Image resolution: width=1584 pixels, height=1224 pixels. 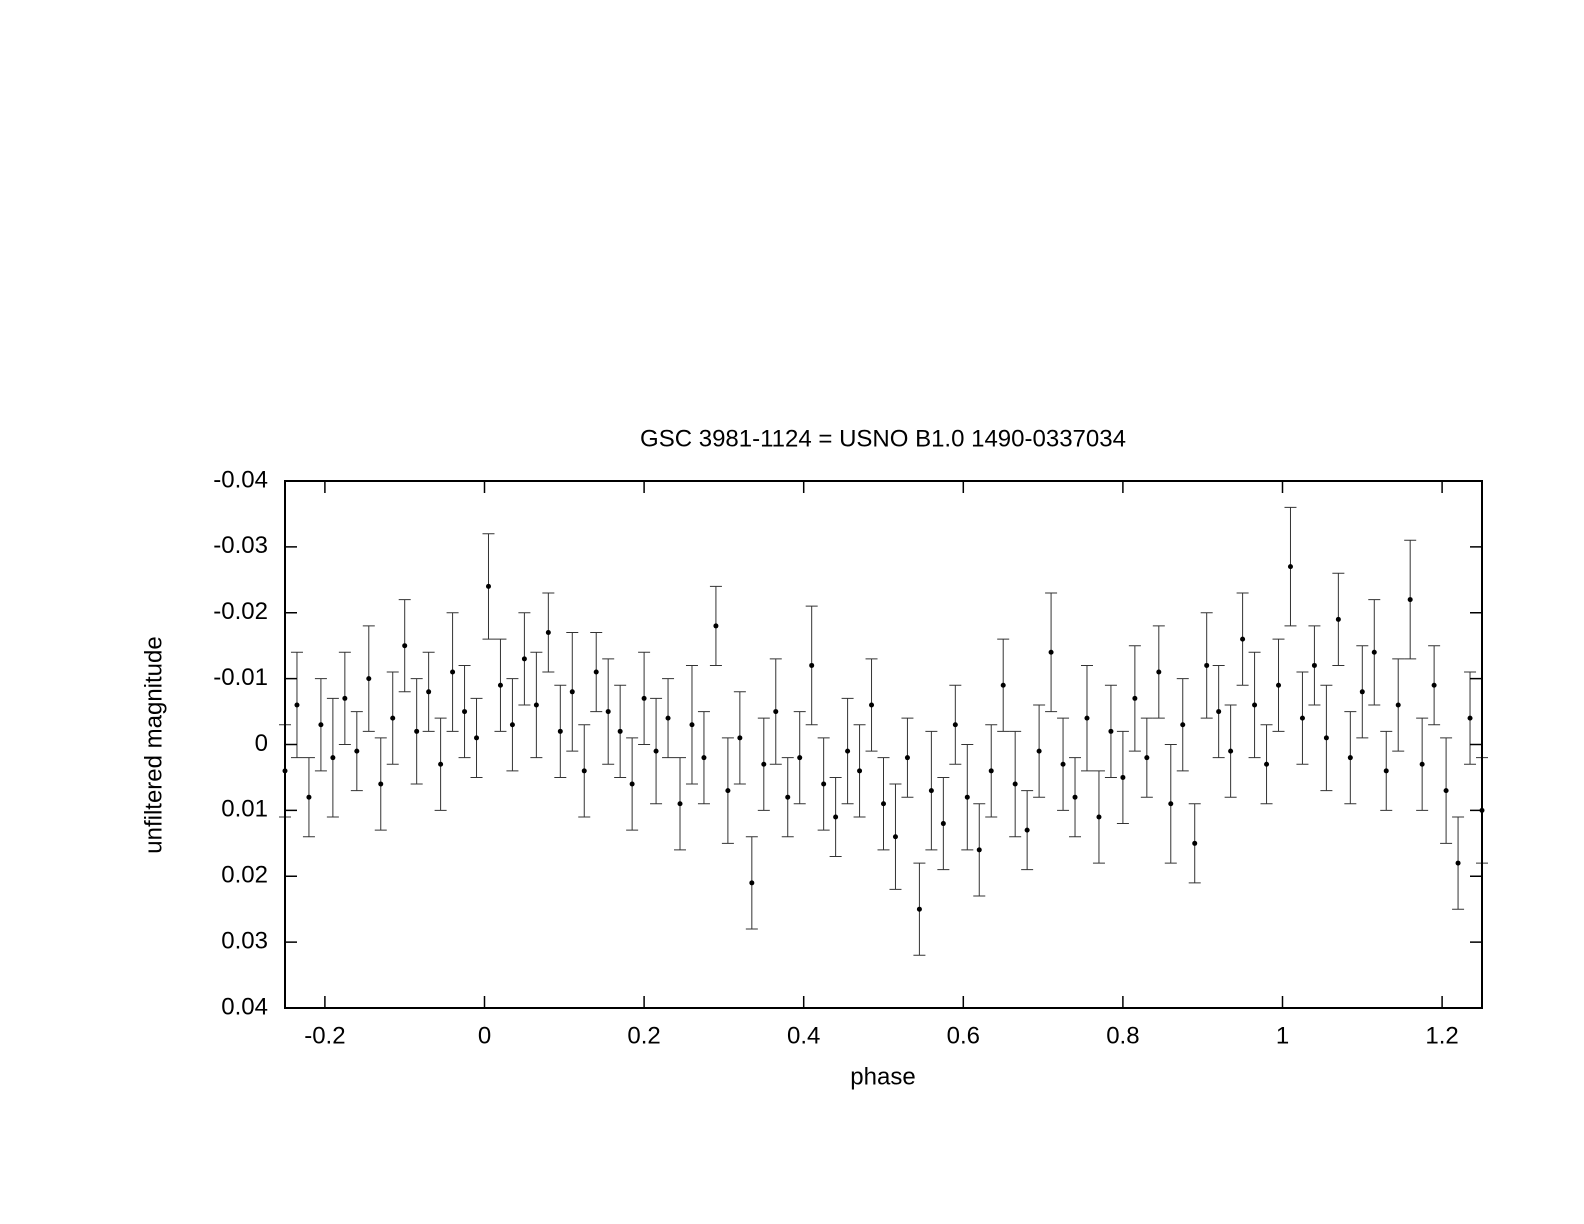 What do you see at coordinates (244, 809) in the screenshot?
I see `y-tick-label: 0.01` at bounding box center [244, 809].